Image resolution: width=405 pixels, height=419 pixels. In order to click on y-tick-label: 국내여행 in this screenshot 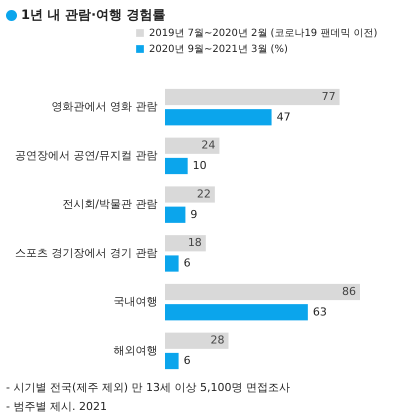, I will do `click(136, 301)`.